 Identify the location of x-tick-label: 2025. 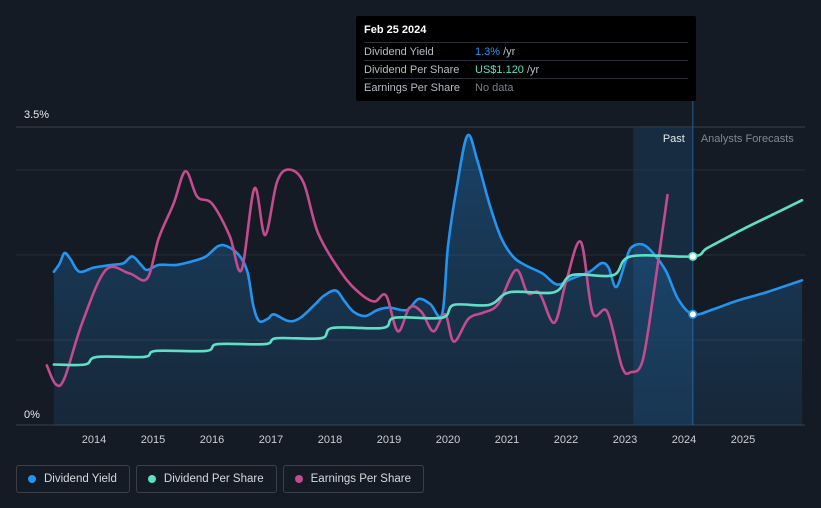
(743, 440).